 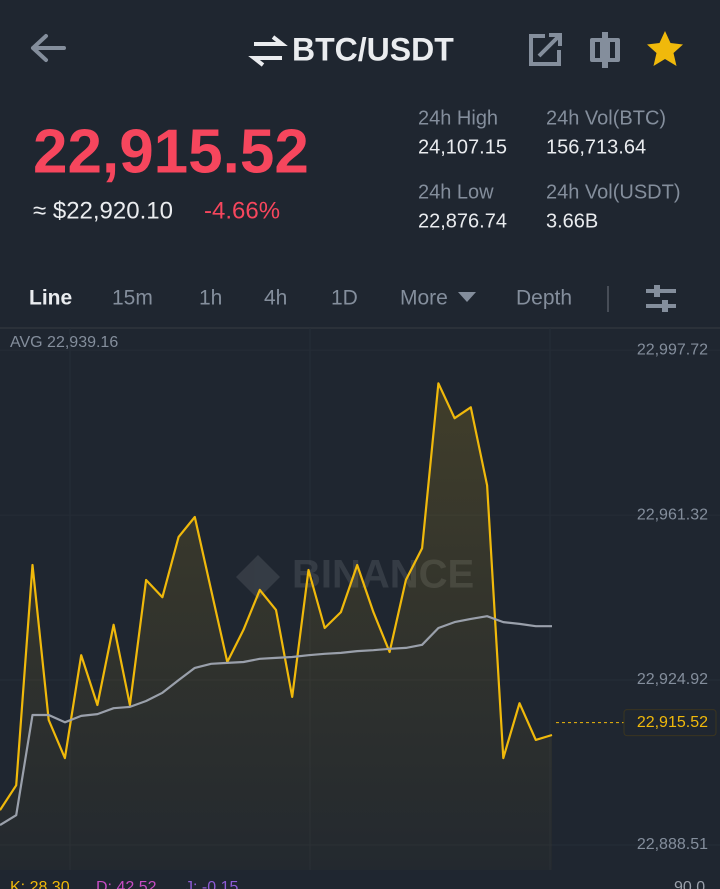 What do you see at coordinates (462, 147) in the screenshot?
I see `stat-value: 24,107.15` at bounding box center [462, 147].